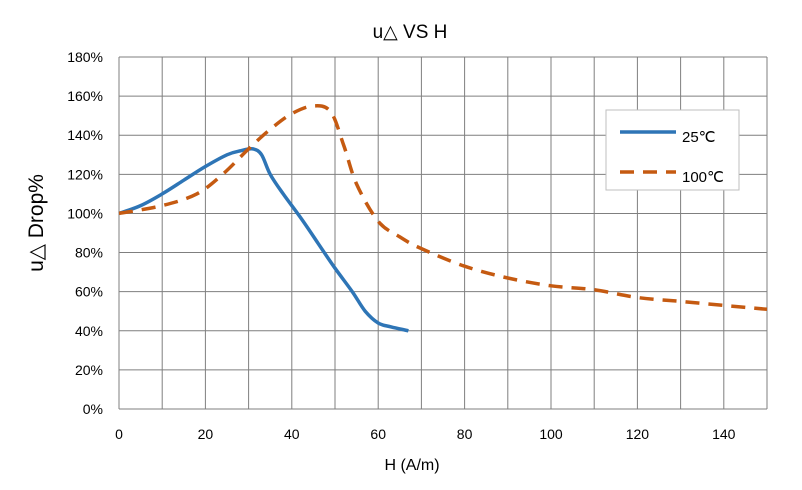  What do you see at coordinates (119, 434) in the screenshot?
I see `x-tick-label: 0` at bounding box center [119, 434].